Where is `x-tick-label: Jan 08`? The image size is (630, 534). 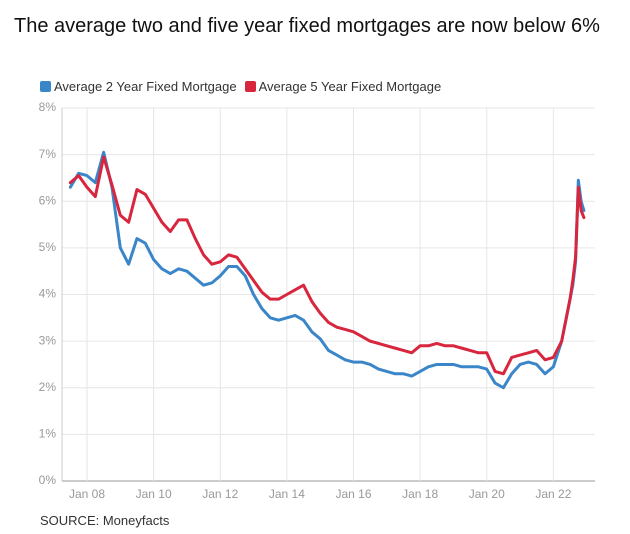 x-tick-label: Jan 08 is located at coordinates (87, 494).